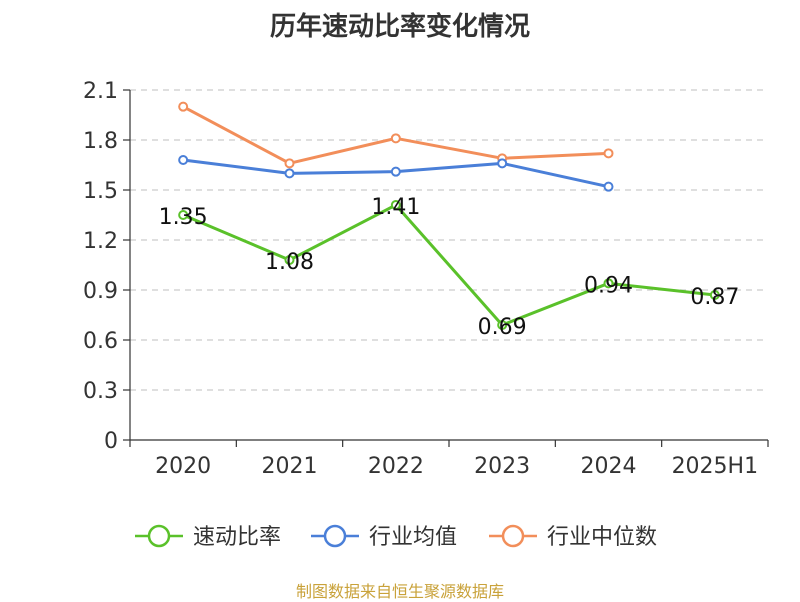  What do you see at coordinates (609, 466) in the screenshot?
I see `x-tick-label: 2024` at bounding box center [609, 466].